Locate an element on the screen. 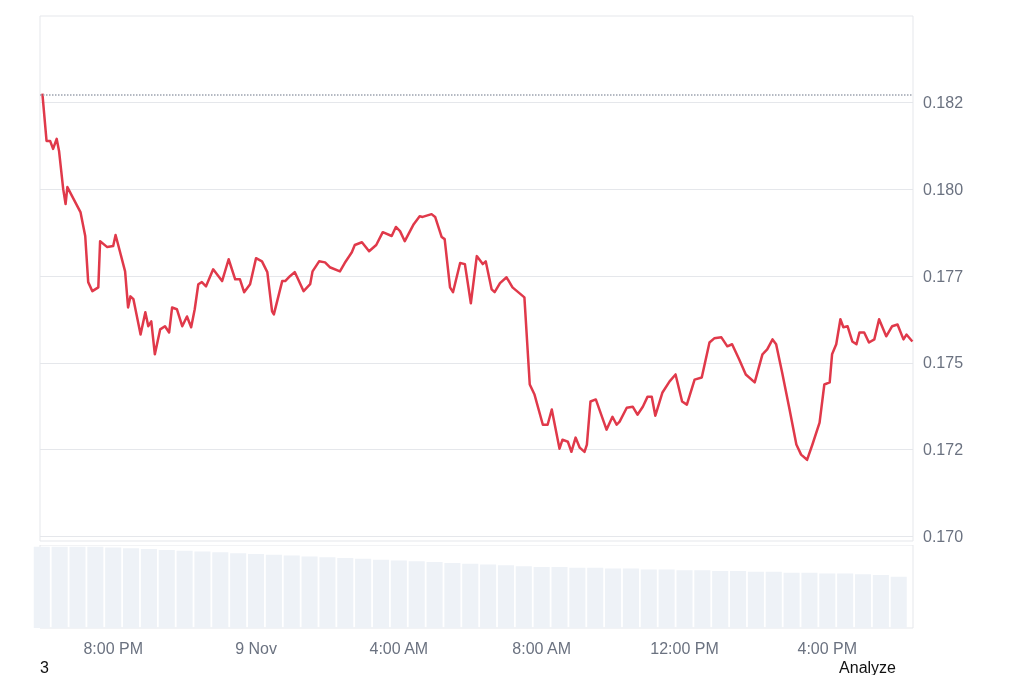 The image size is (1024, 683). x-tick-label: 12:00 PM is located at coordinates (684, 648).